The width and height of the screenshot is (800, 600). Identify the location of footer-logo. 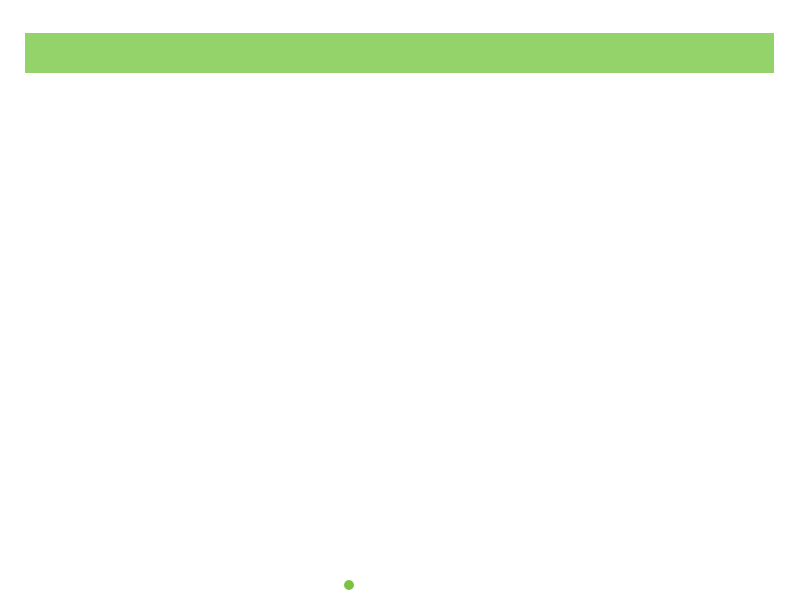
(349, 585).